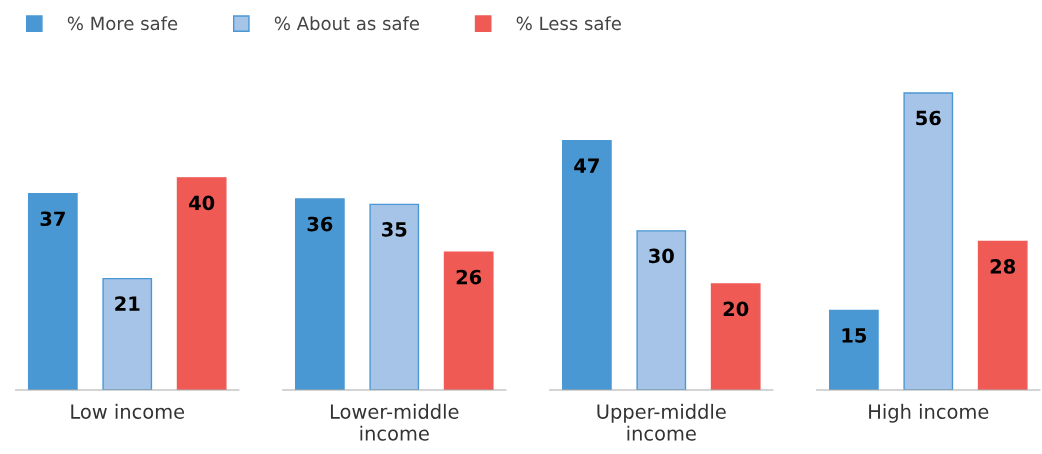 This screenshot has width=1042, height=454. What do you see at coordinates (122, 23) in the screenshot?
I see `legend-label: % More safe` at bounding box center [122, 23].